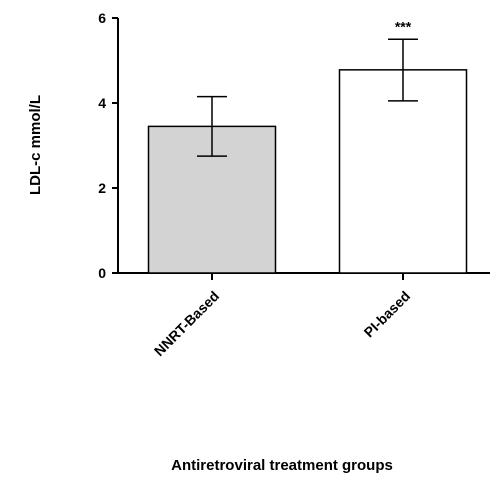 The height and width of the screenshot is (484, 495). I want to click on significance-annotation: ***, so click(403, 26).